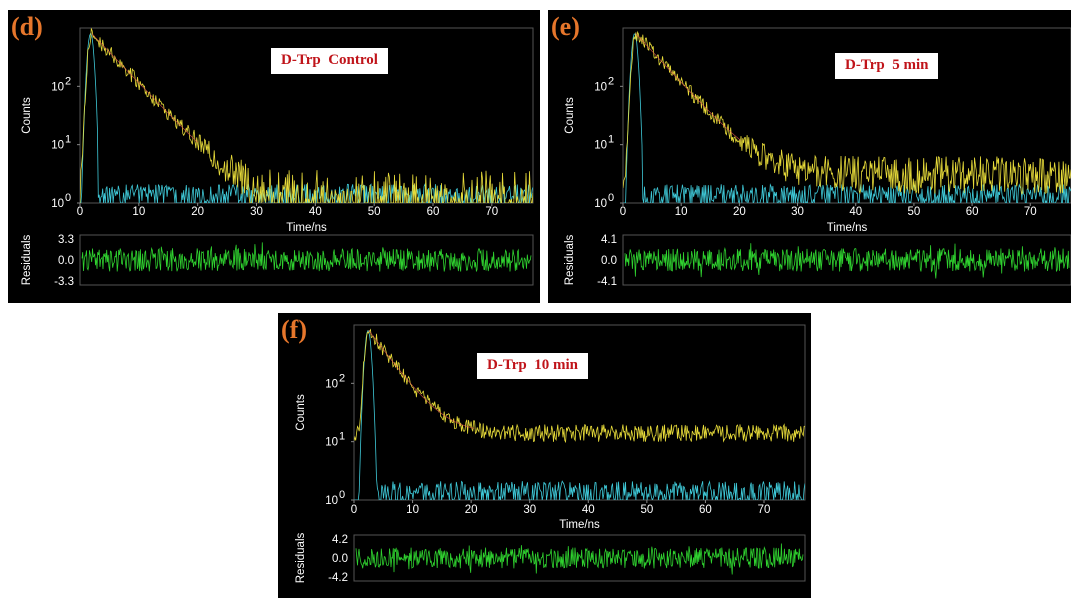 The width and height of the screenshot is (1071, 599). I want to click on panel-label: (e), so click(565, 26).